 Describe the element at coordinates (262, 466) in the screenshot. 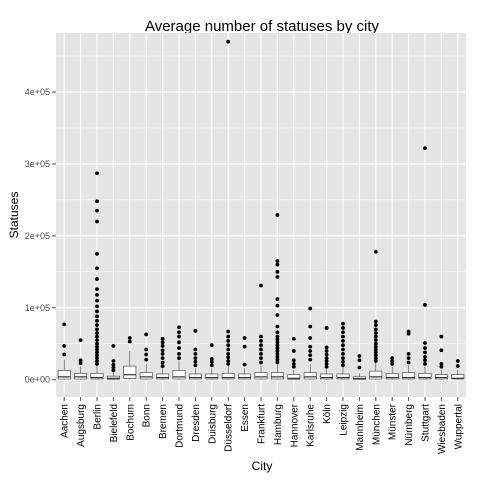

I see `x-axis-title: City` at that location.